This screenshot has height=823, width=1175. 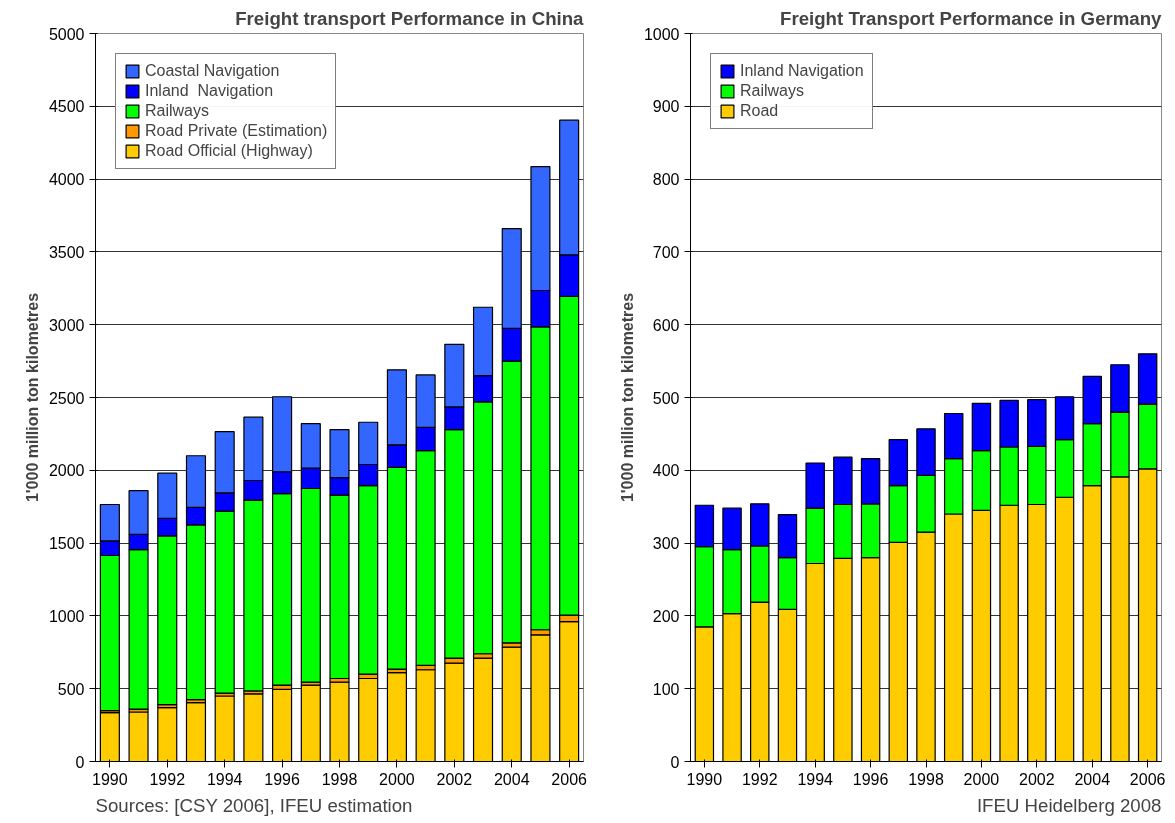 What do you see at coordinates (66, 325) in the screenshot?
I see `y-tick-label: 3000` at bounding box center [66, 325].